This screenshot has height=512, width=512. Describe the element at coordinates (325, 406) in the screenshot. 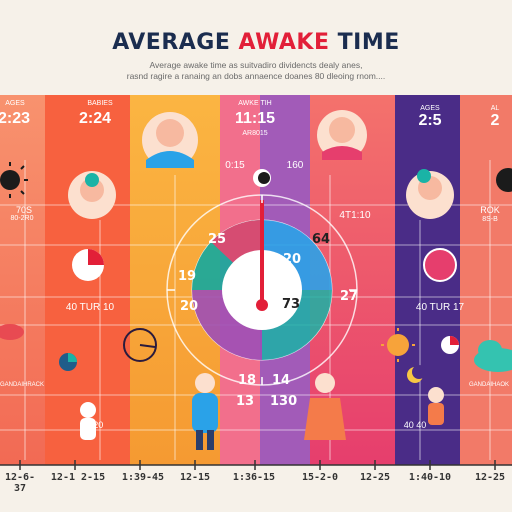

I see `child-figure-center-right` at that location.